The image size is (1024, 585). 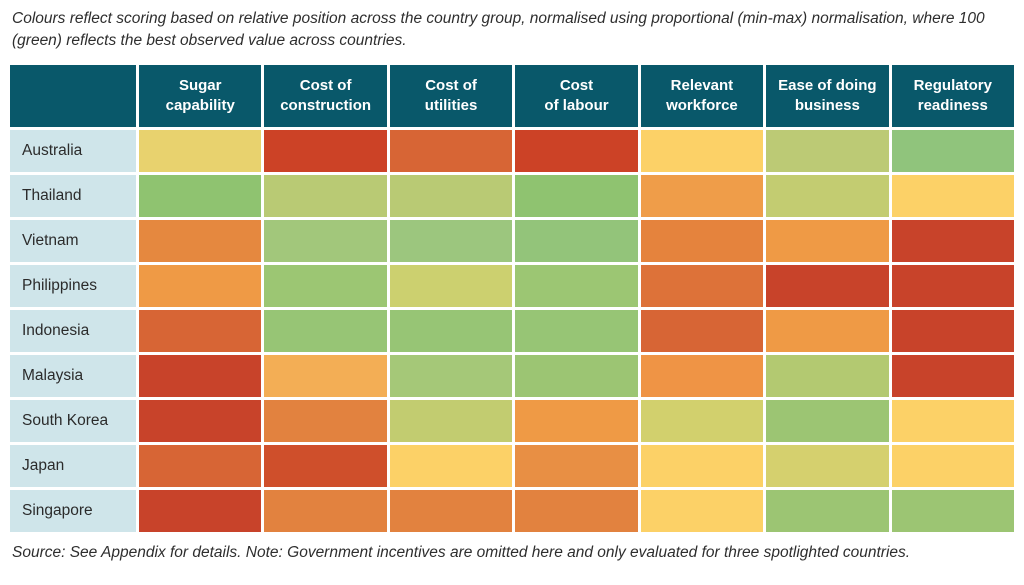 What do you see at coordinates (73, 95) in the screenshot?
I see `header-corner-cell` at bounding box center [73, 95].